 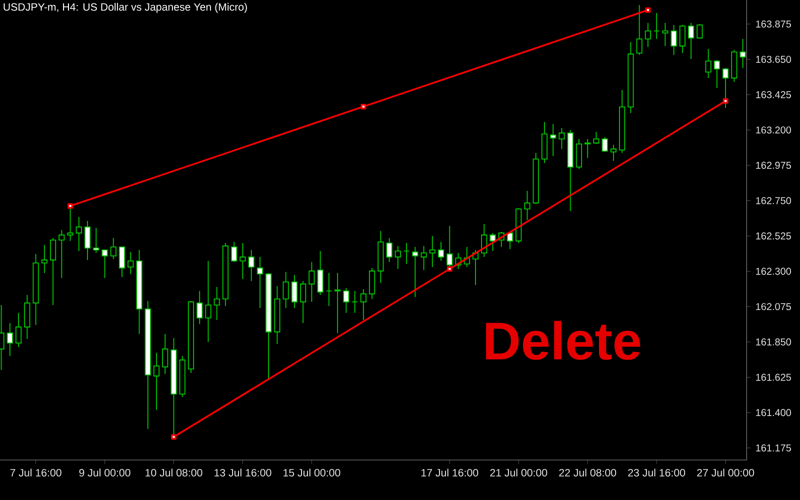 What do you see at coordinates (36, 472) in the screenshot?
I see `x-tick-label: 7 Jul 16:00` at bounding box center [36, 472].